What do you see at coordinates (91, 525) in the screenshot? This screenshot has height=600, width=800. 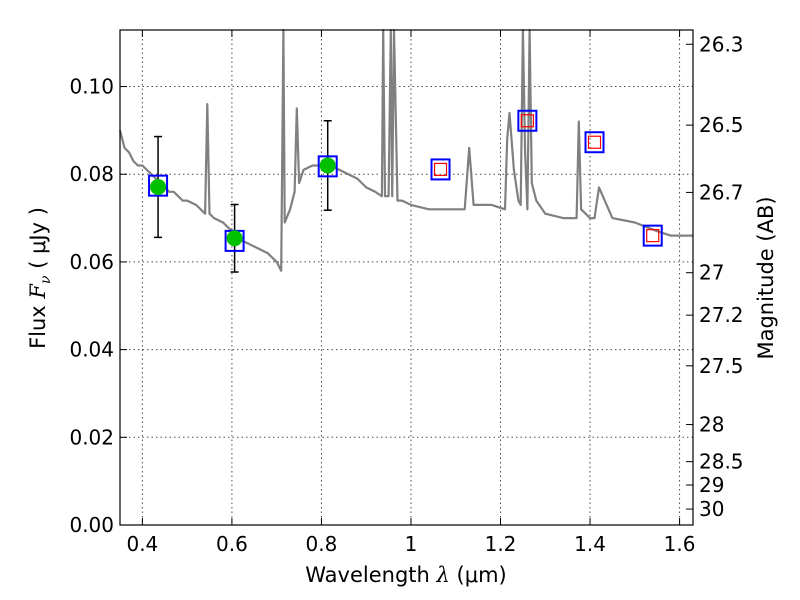 I see `y-tick-label: 0.00` at bounding box center [91, 525].